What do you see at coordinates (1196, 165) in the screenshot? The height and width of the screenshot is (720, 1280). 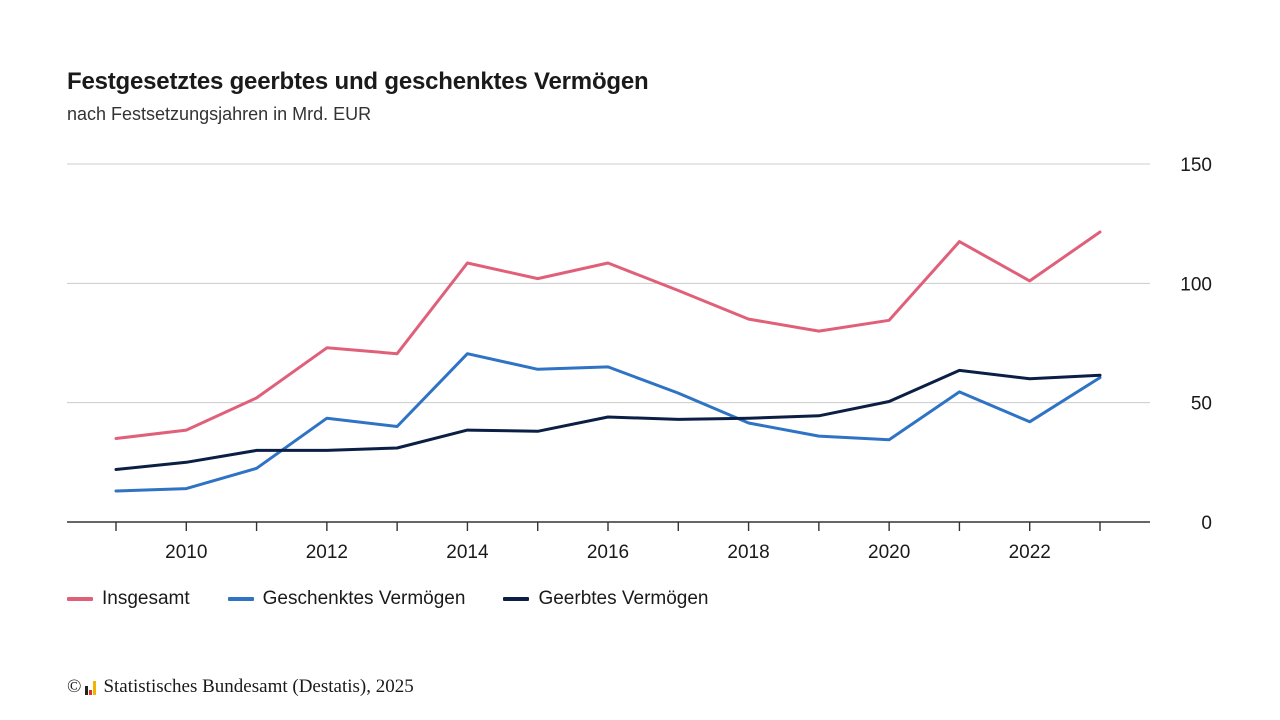 I see `y-tick-label: 150` at bounding box center [1196, 165].